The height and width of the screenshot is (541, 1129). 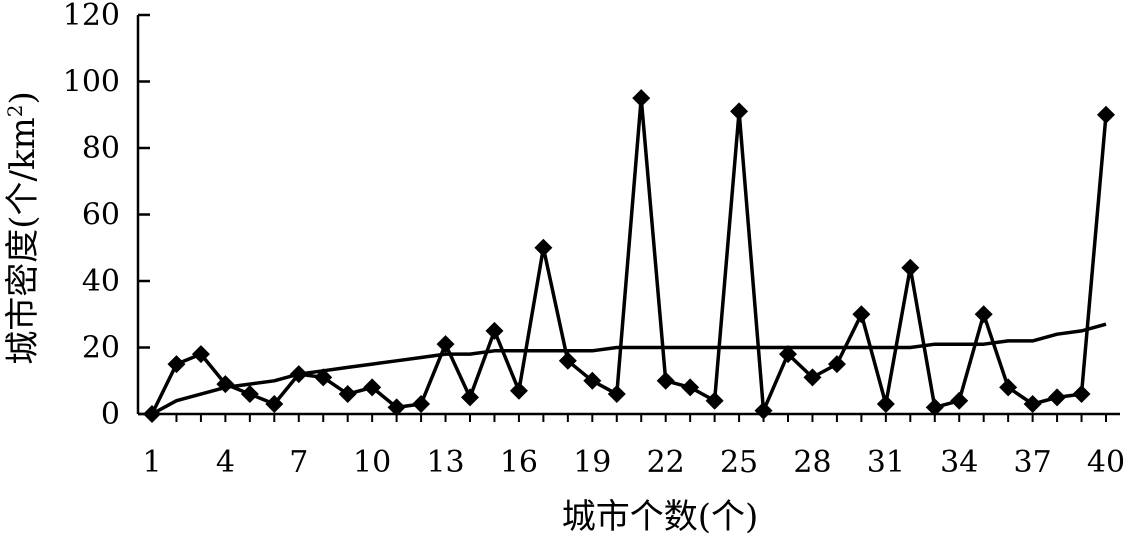 I want to click on y-tick-label: 100, so click(x=91, y=82).